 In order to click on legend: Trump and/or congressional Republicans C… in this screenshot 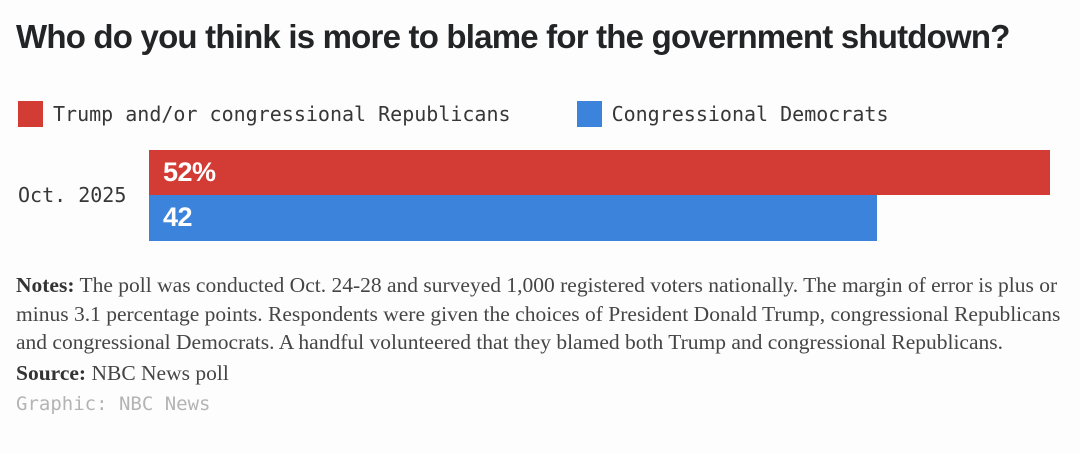, I will do `click(541, 113)`.